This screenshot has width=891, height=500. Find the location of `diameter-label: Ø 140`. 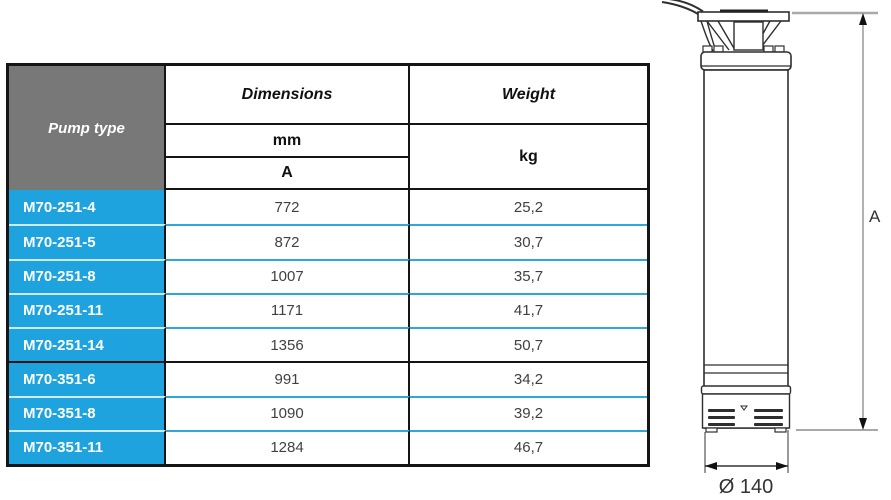

diameter-label: Ø 140 is located at coordinates (746, 487).